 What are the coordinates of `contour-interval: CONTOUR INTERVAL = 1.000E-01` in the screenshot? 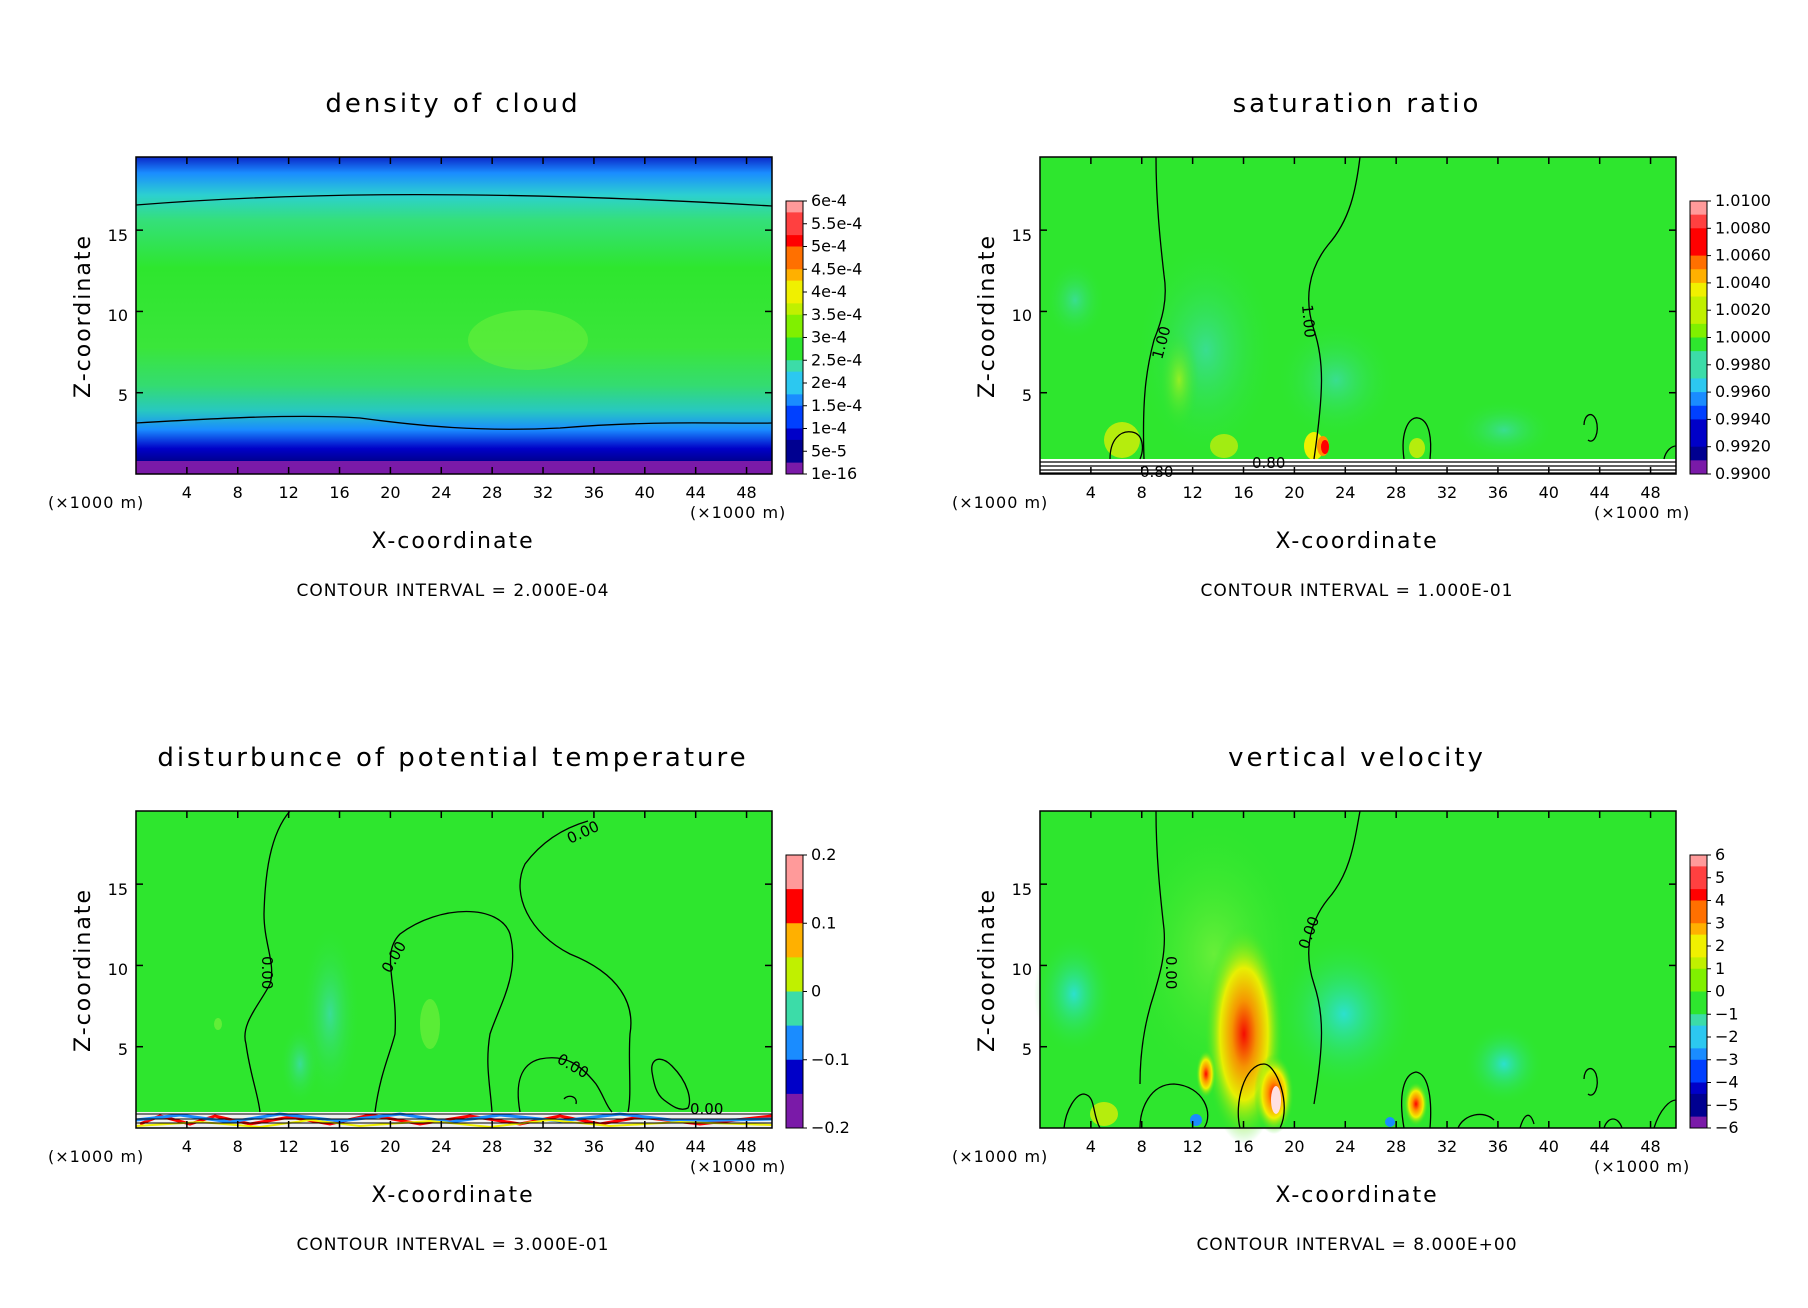 It's located at (1357, 591).